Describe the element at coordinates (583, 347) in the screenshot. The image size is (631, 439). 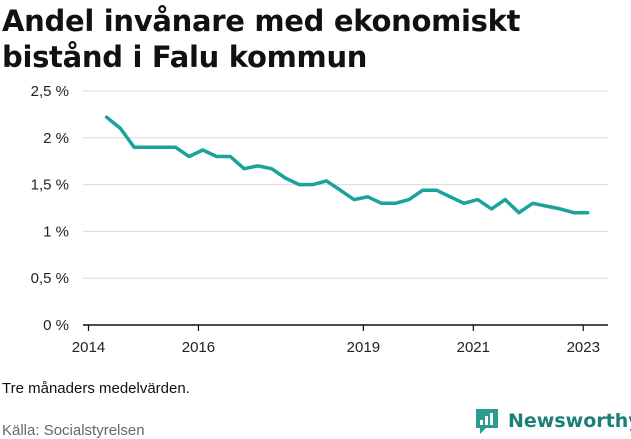
I see `x-tick-label: 2023` at that location.